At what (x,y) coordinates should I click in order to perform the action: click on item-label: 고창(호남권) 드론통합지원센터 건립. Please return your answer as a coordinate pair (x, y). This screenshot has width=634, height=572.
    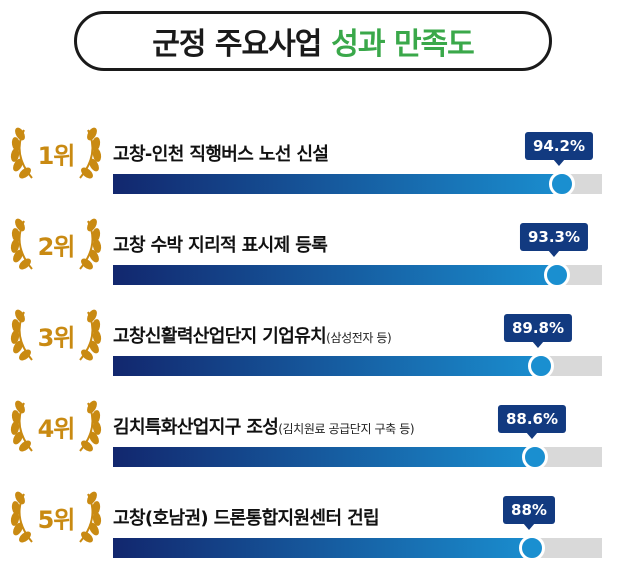
    Looking at the image, I should click on (246, 517).